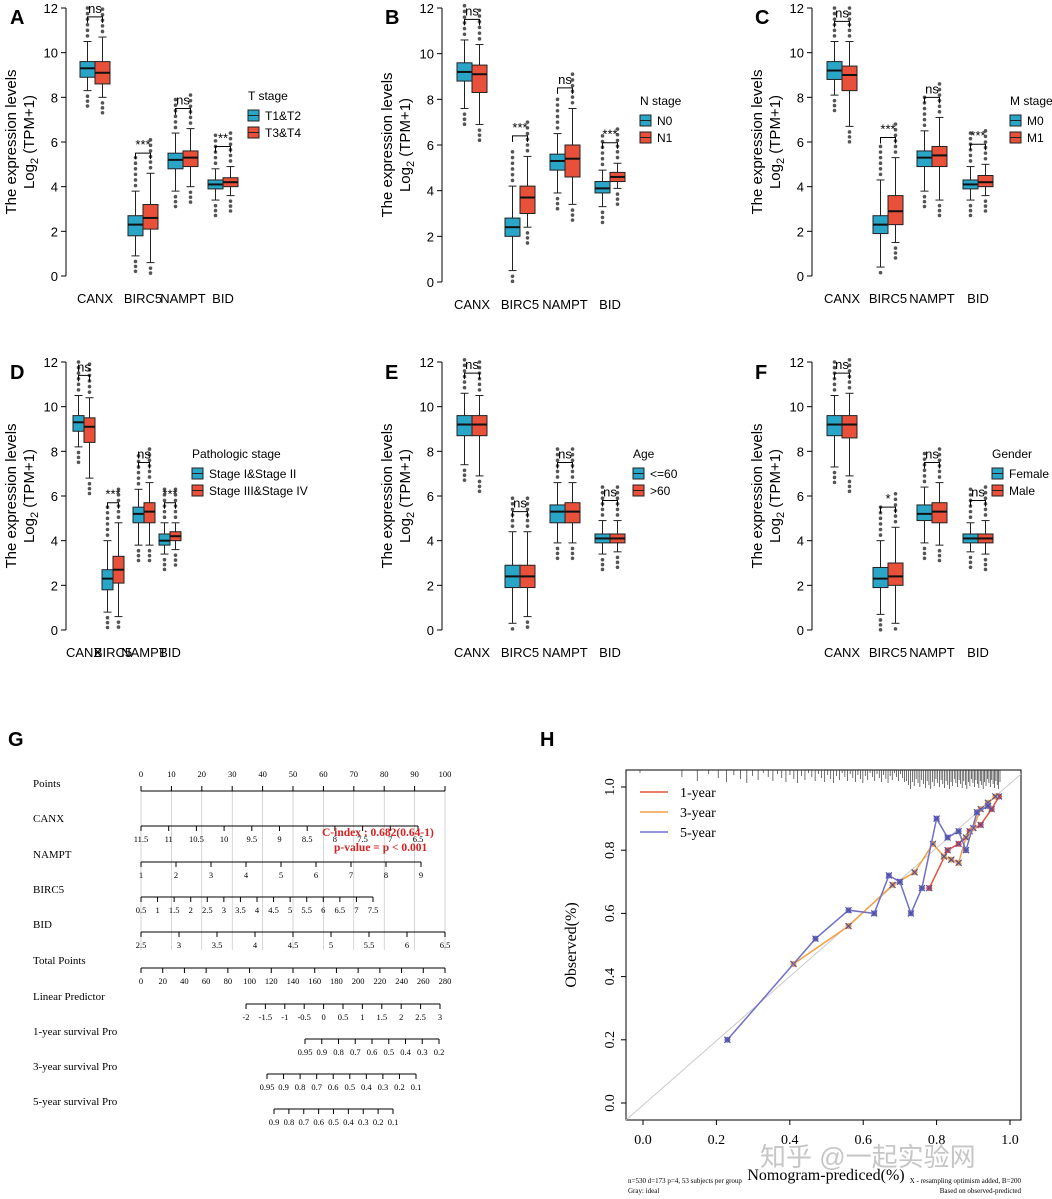 The height and width of the screenshot is (1199, 1052). I want to click on y-tick-label: 8, so click(800, 451).